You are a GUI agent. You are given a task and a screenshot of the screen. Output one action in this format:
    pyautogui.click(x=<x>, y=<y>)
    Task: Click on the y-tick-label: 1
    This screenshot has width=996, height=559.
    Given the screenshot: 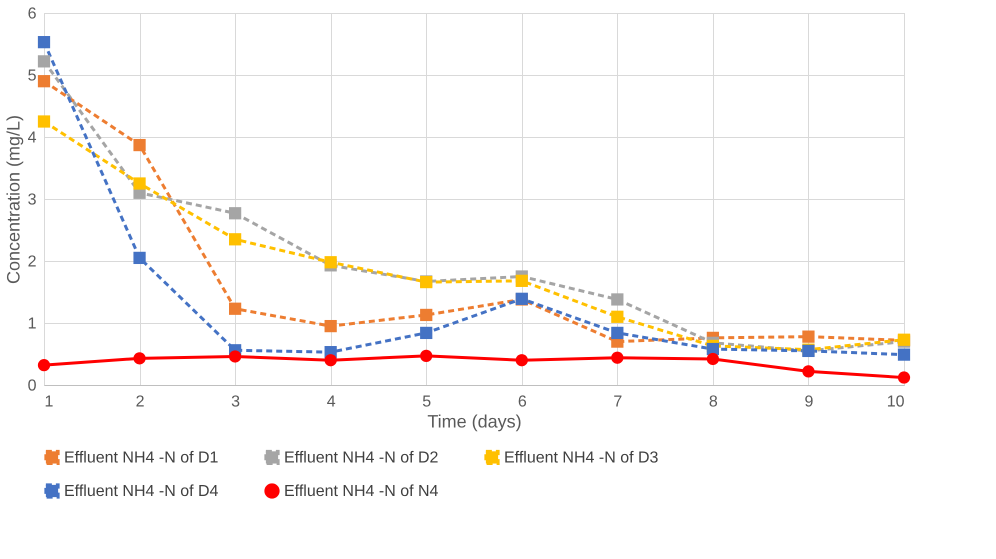 What is the action you would take?
    pyautogui.click(x=32, y=324)
    